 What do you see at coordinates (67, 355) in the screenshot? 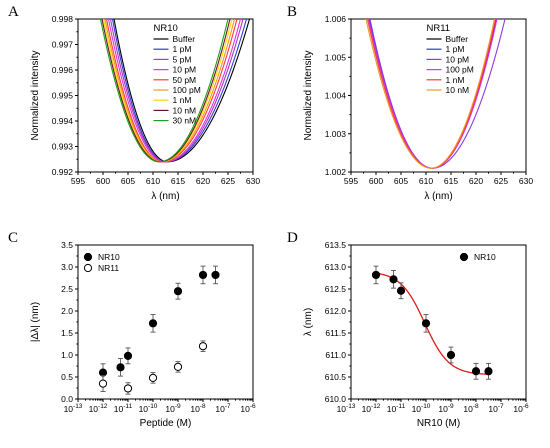
I see `y-tick-label: 1.0` at bounding box center [67, 355].